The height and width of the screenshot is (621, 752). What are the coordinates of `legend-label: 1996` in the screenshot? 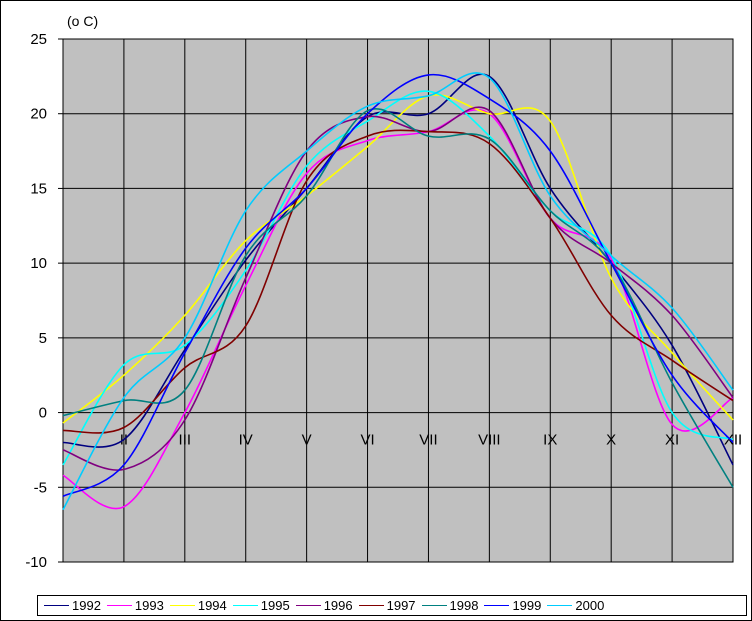 It's located at (338, 605).